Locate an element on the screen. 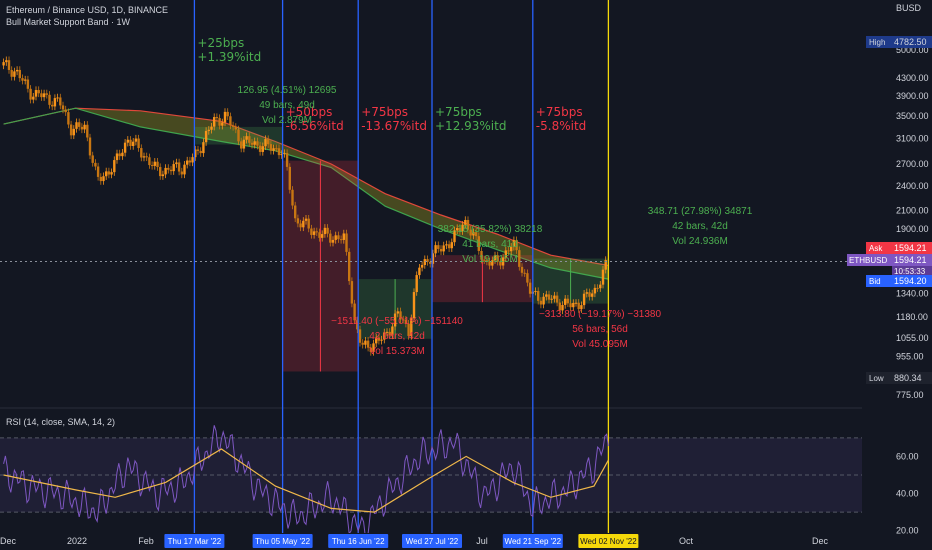 The image size is (932, 550). bid-value-bg is located at coordinates (912, 281).